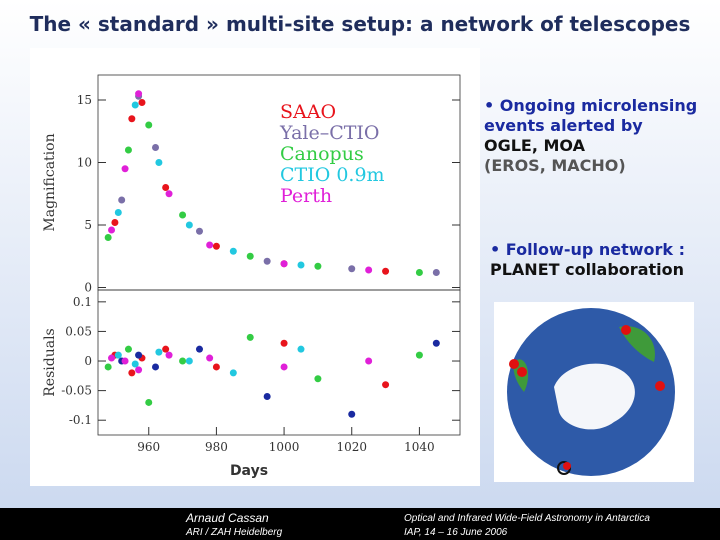 This screenshot has height=540, width=720. Describe the element at coordinates (216, 447) in the screenshot. I see `x-tick-label: 980` at that location.